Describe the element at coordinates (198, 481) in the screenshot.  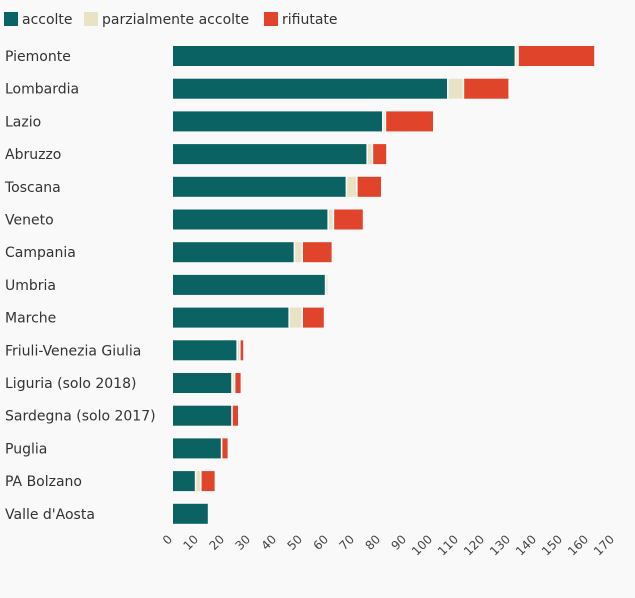
I see `bar-pa-bolzano-parzialmente-accolte` at that location.